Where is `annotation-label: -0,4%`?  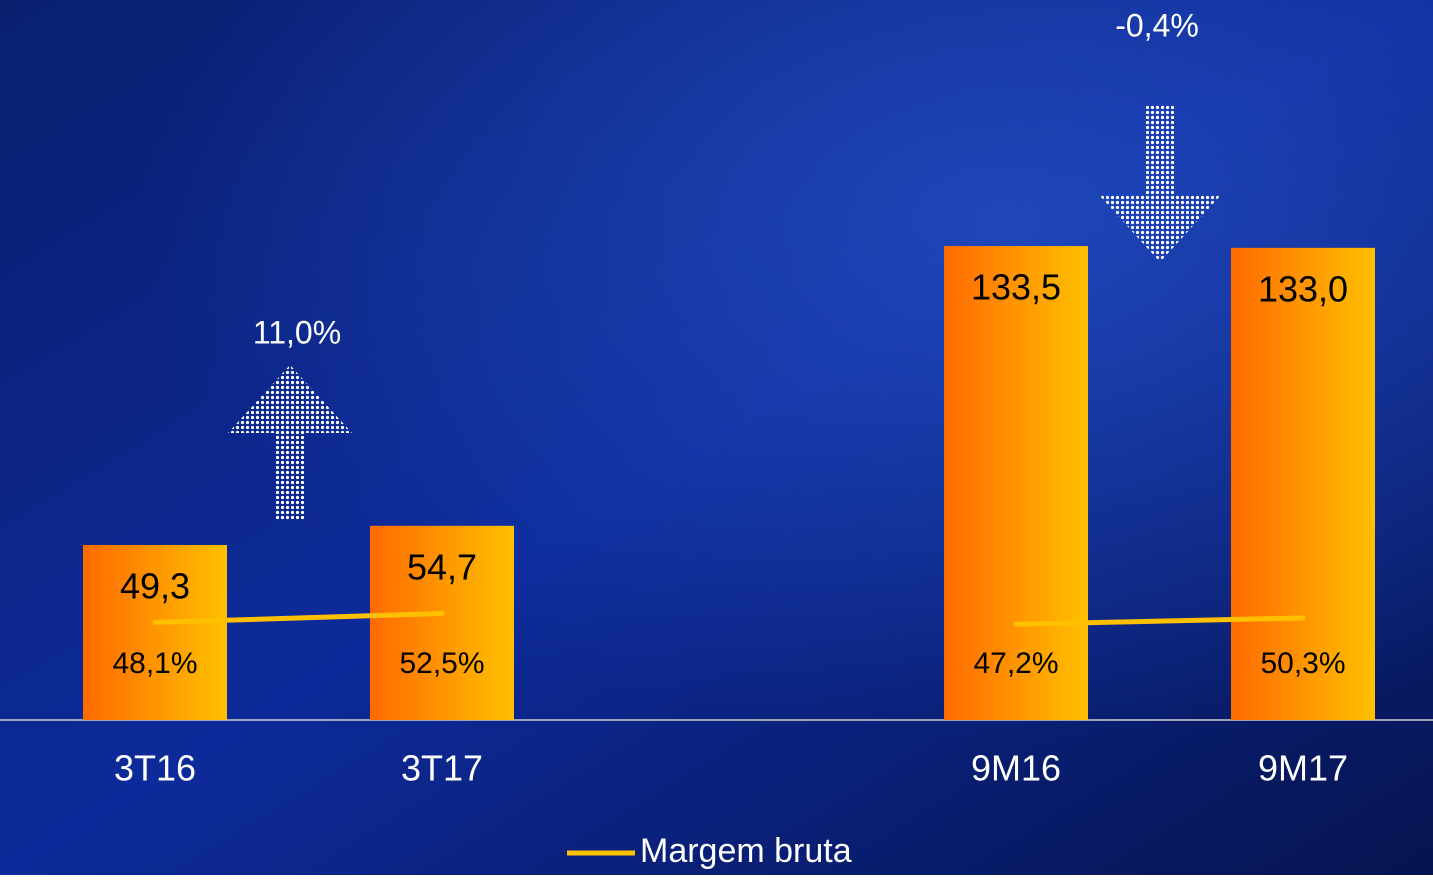 annotation-label: -0,4% is located at coordinates (1157, 25).